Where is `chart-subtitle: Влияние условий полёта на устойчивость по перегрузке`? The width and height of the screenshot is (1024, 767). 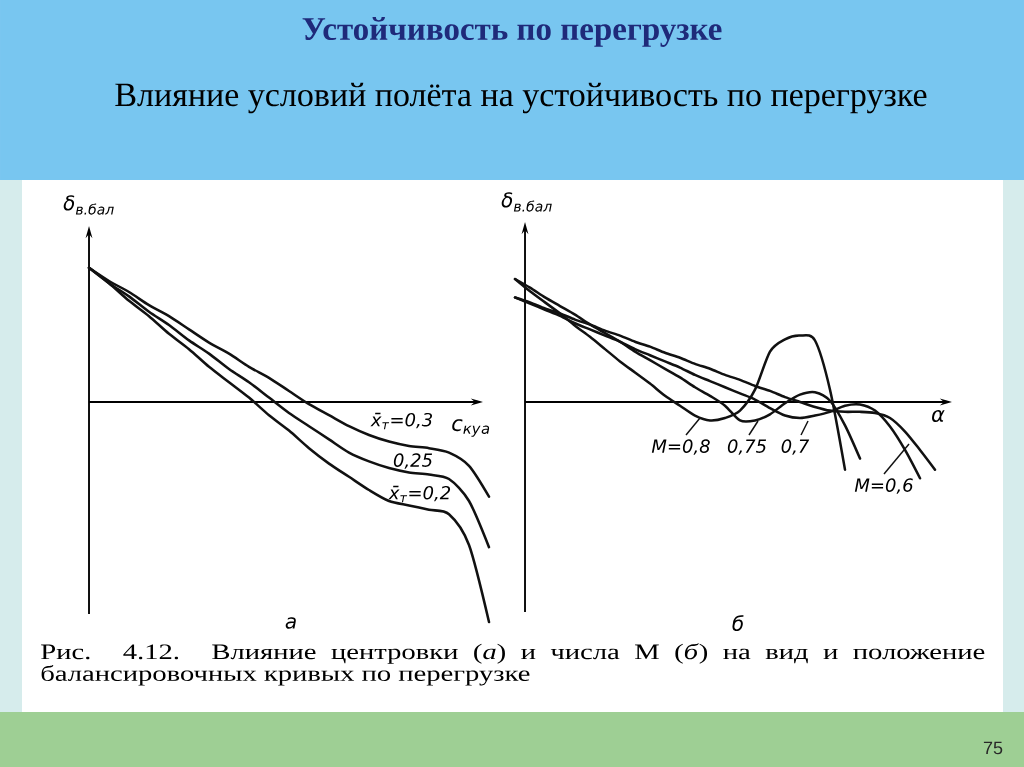 chart-subtitle: Влияние условий полёта на устойчивость по перегрузке is located at coordinates (521, 98).